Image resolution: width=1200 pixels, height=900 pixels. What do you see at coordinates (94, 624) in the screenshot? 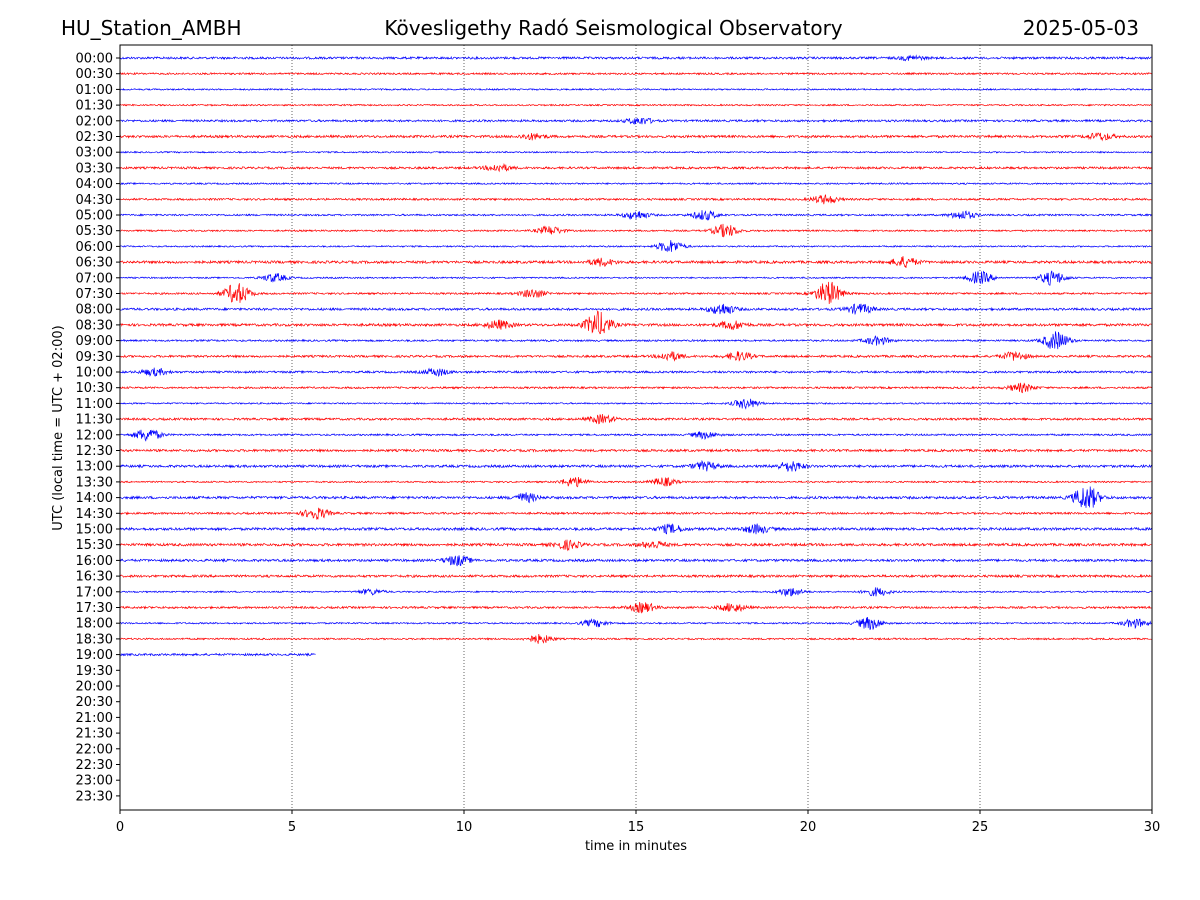
I see `y-tick-label: 18:00` at bounding box center [94, 624].